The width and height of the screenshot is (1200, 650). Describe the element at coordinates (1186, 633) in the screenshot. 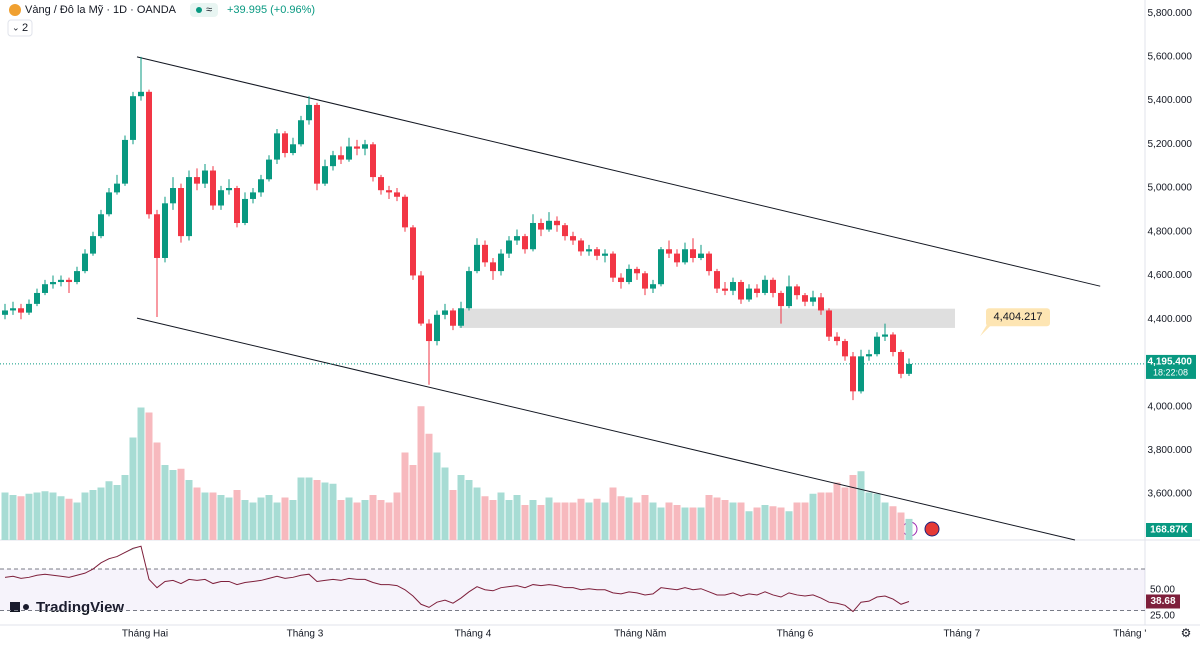

I see `settings-icon: ⚙` at that location.